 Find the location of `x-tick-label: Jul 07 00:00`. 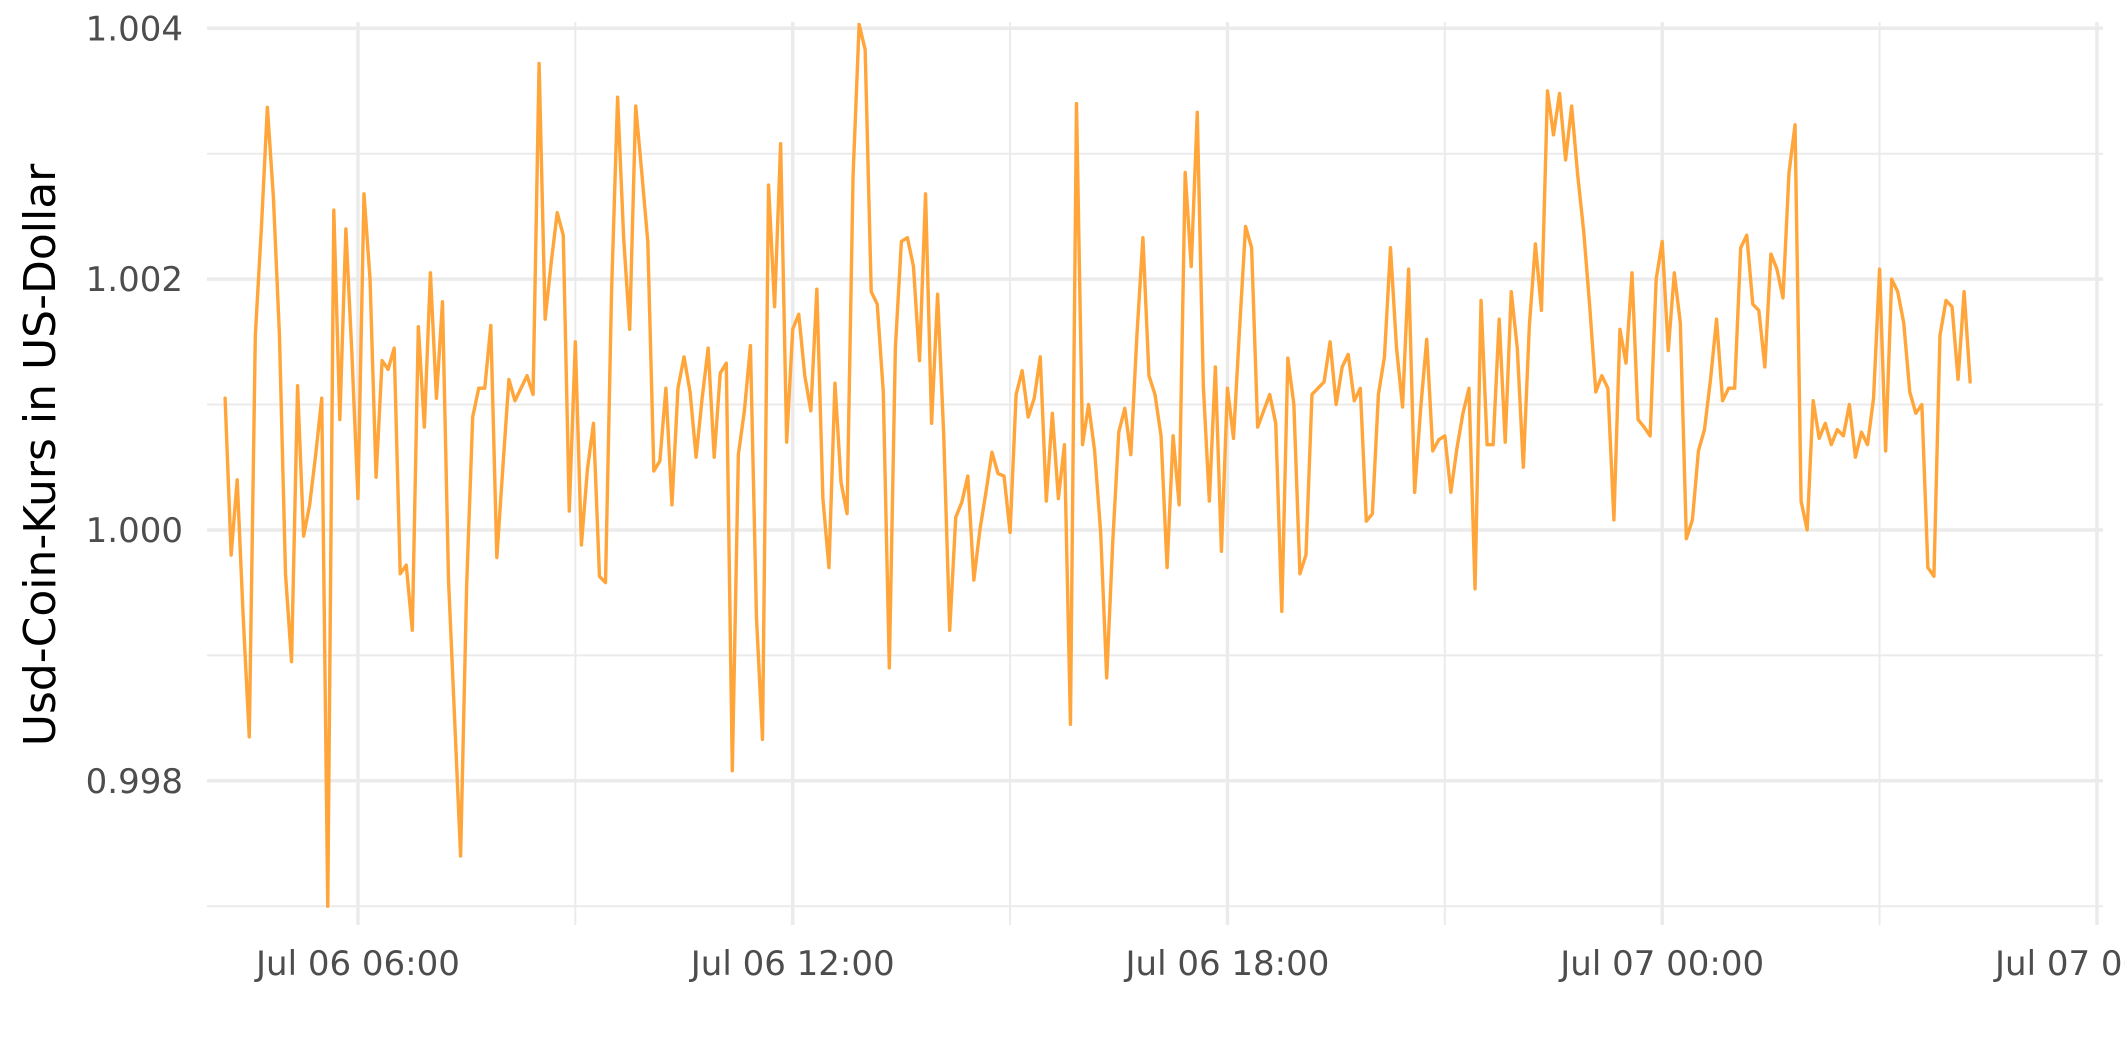

x-tick-label: Jul 07 00:00 is located at coordinates (1661, 964).